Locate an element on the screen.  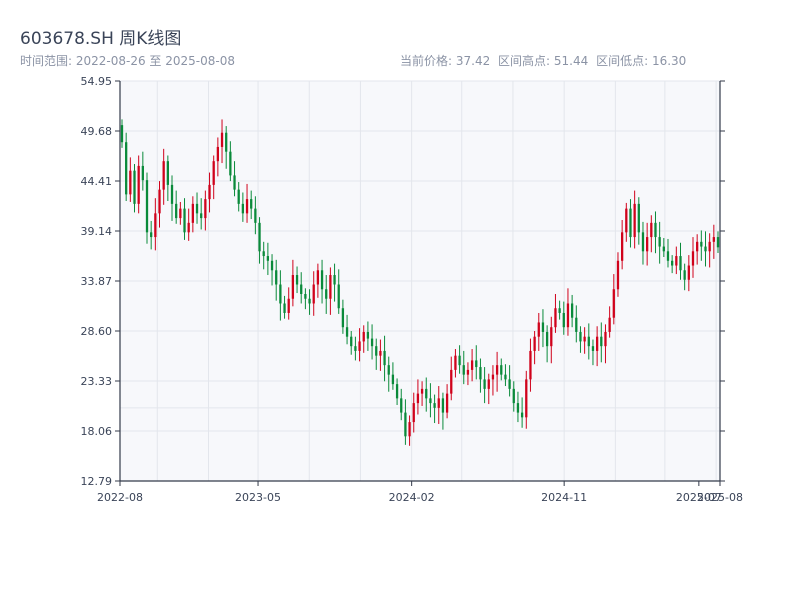
x-tick-label: 2024-11 is located at coordinates (564, 497).